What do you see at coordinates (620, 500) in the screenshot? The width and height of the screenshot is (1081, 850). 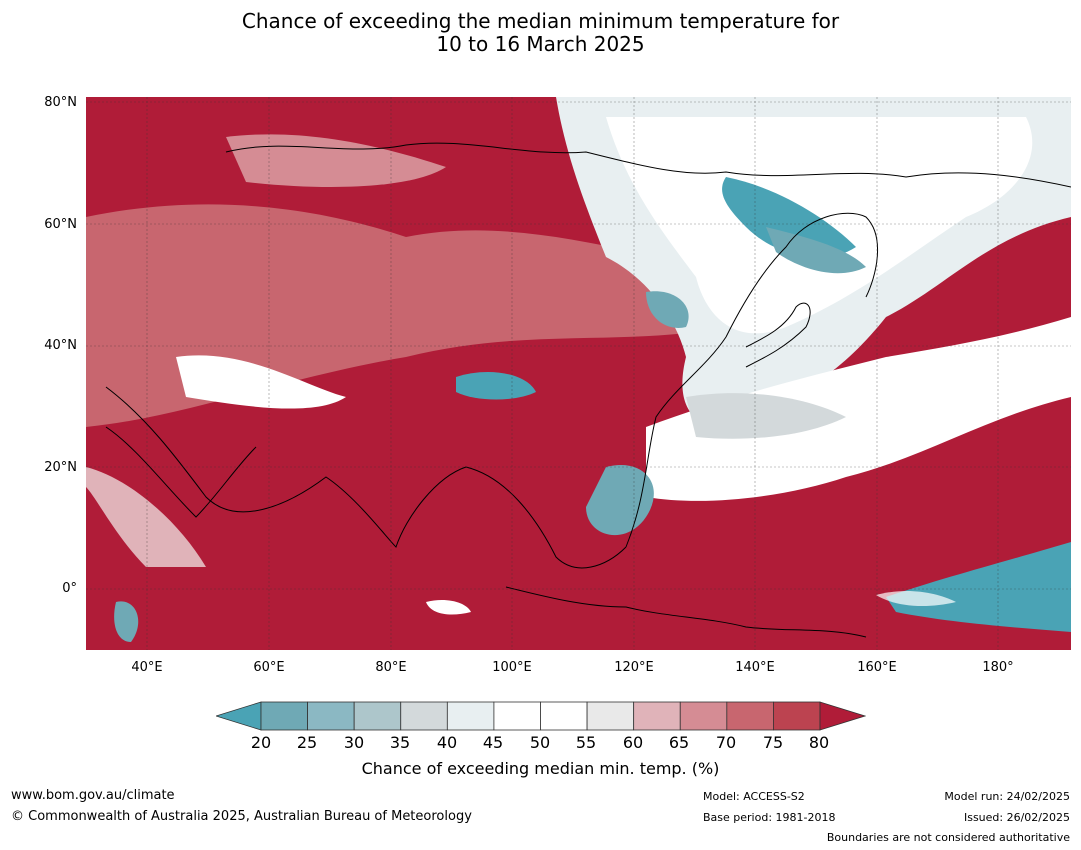 I see `region-25-30-seasia` at bounding box center [620, 500].